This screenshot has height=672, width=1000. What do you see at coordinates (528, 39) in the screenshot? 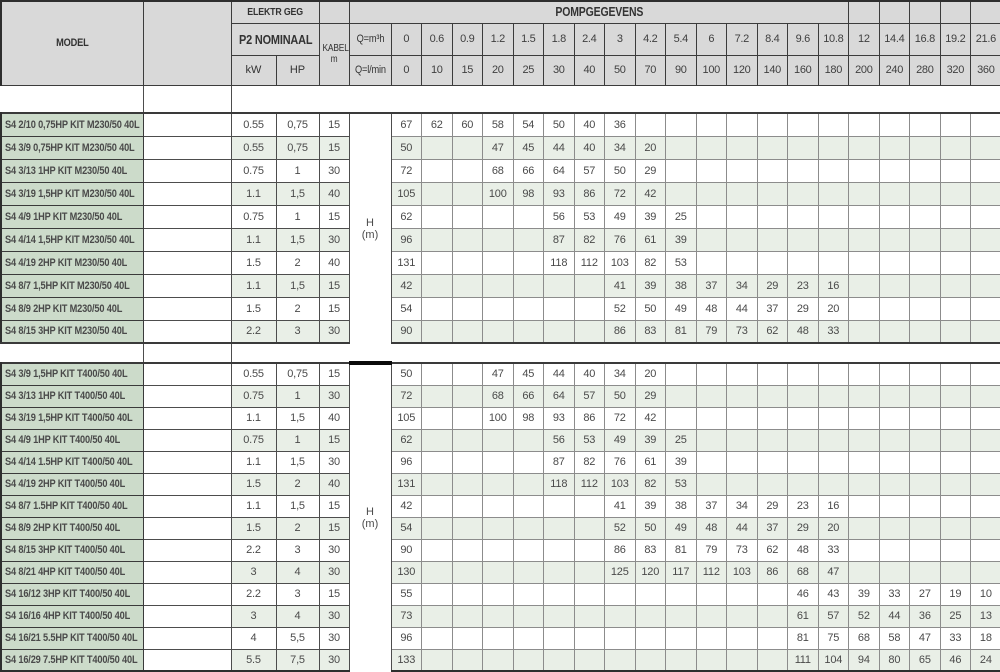
I see `flow-m3h-header-cell: 1.5` at bounding box center [528, 39].